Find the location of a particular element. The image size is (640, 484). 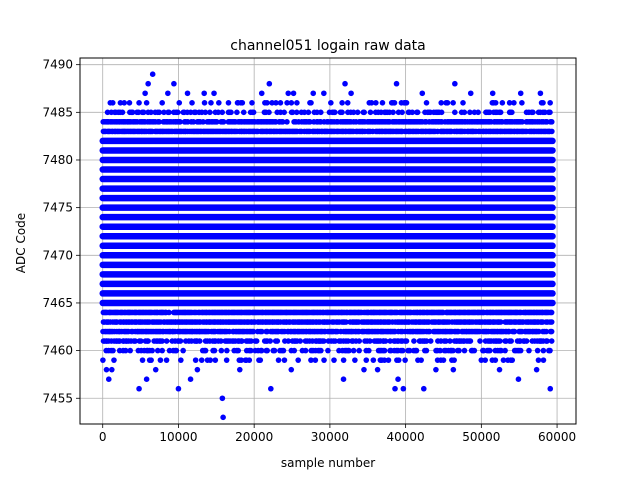

x-ticks: 0 10000 20000 30000 40000 50000 60000 is located at coordinates (337, 434).